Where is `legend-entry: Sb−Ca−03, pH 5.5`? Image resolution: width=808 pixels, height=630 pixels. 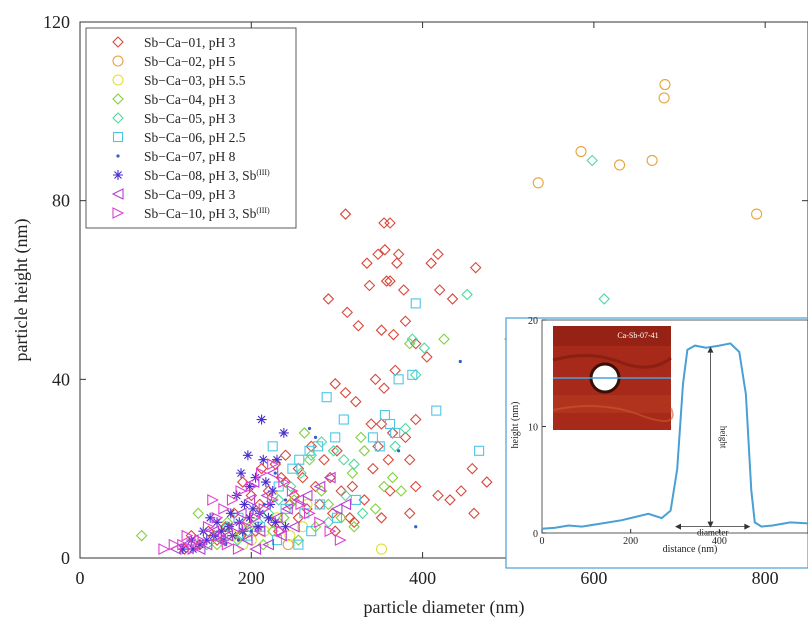
legend-entry: Sb−Ca−03, pH 5.5 is located at coordinates (195, 80).